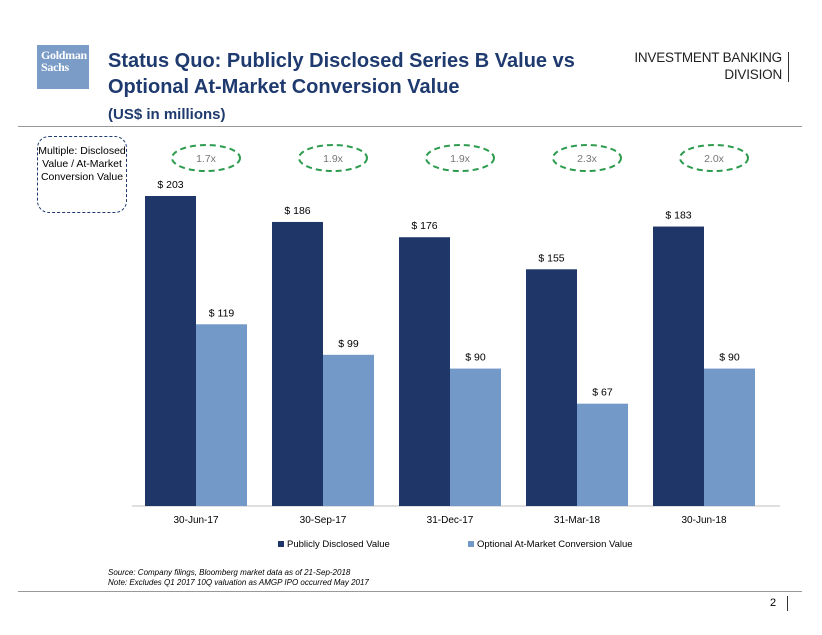 This screenshot has width=822, height=635. Describe the element at coordinates (788, 67) in the screenshot. I see `division-divider` at that location.